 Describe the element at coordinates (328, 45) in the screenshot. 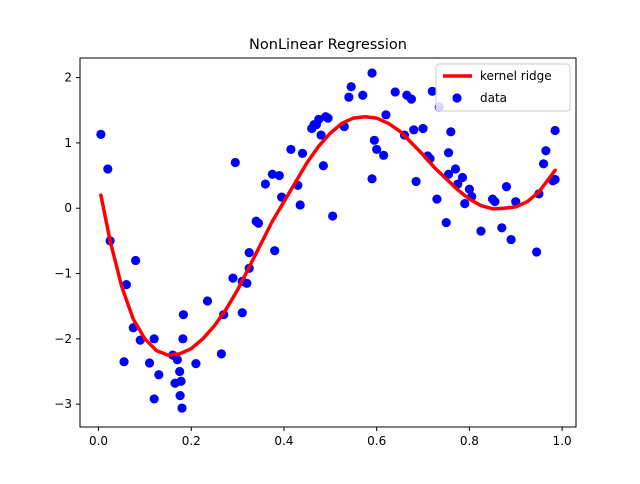

I see `chart-title: NonLinear Regression` at that location.